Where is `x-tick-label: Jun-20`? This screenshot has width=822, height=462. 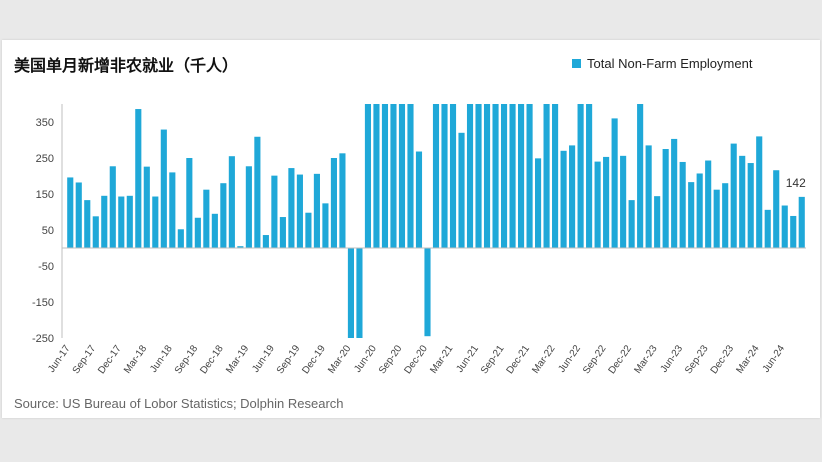 x-tick-label: Jun-20 is located at coordinates (365, 359).